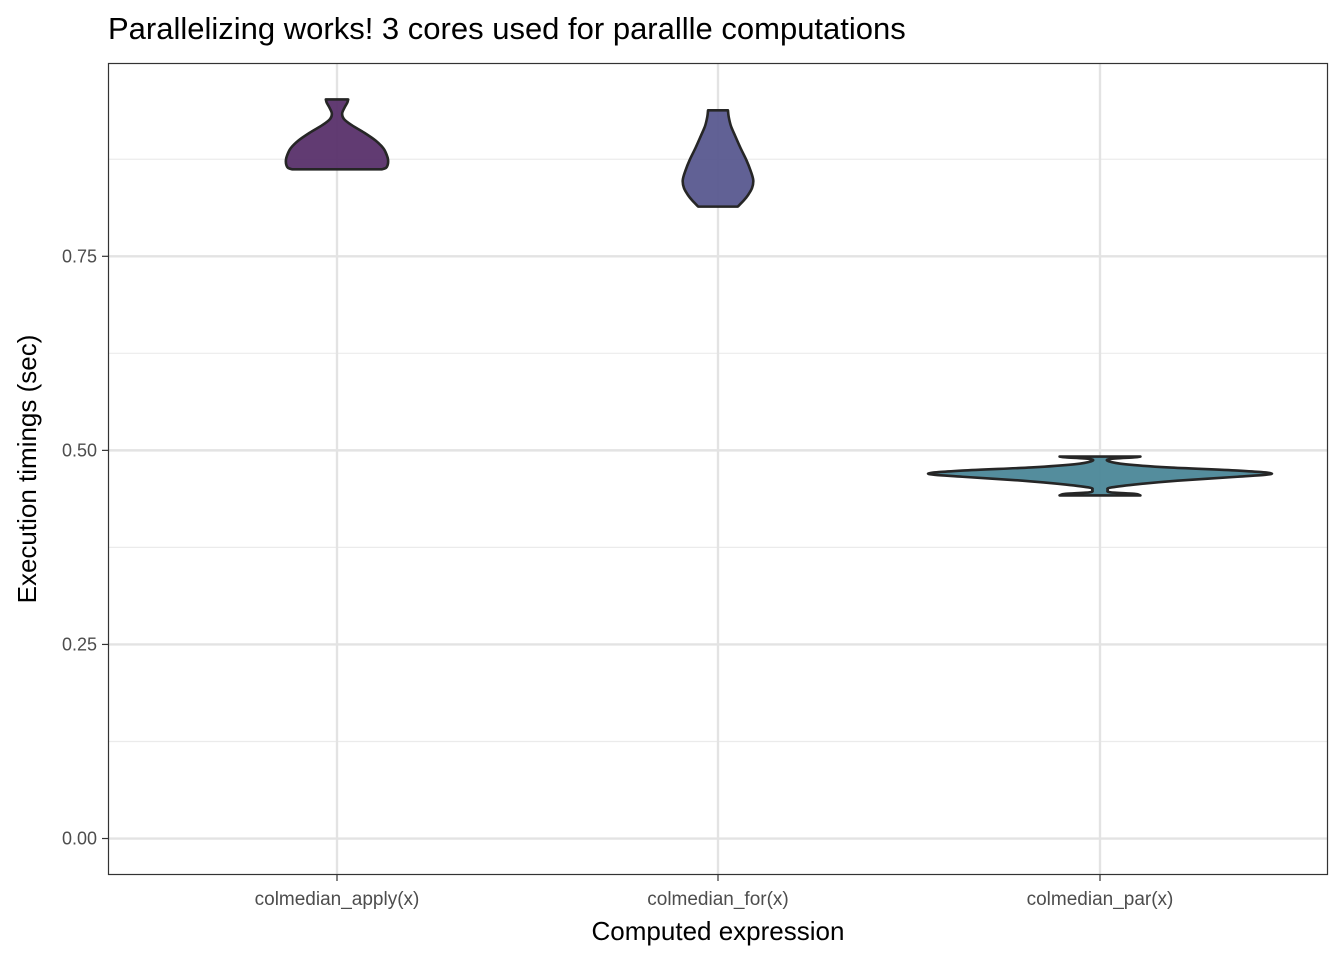 This screenshot has height=965, width=1344. Describe the element at coordinates (79, 644) in the screenshot. I see `y-tick-label: 0.25` at that location.